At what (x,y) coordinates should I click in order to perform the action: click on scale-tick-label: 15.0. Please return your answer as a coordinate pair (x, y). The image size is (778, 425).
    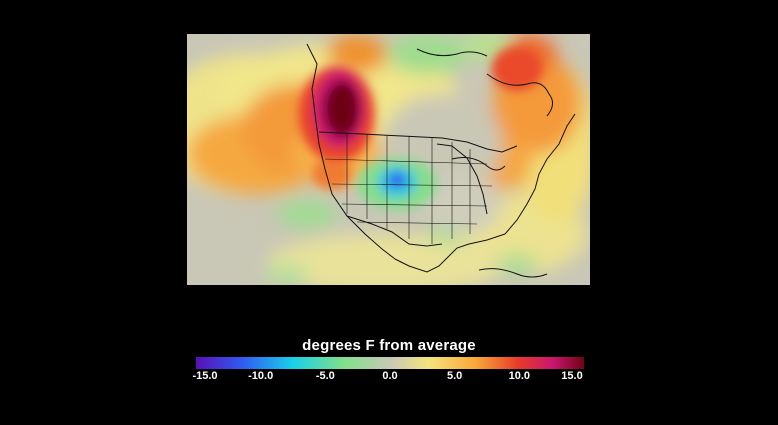
    Looking at the image, I should click on (572, 376).